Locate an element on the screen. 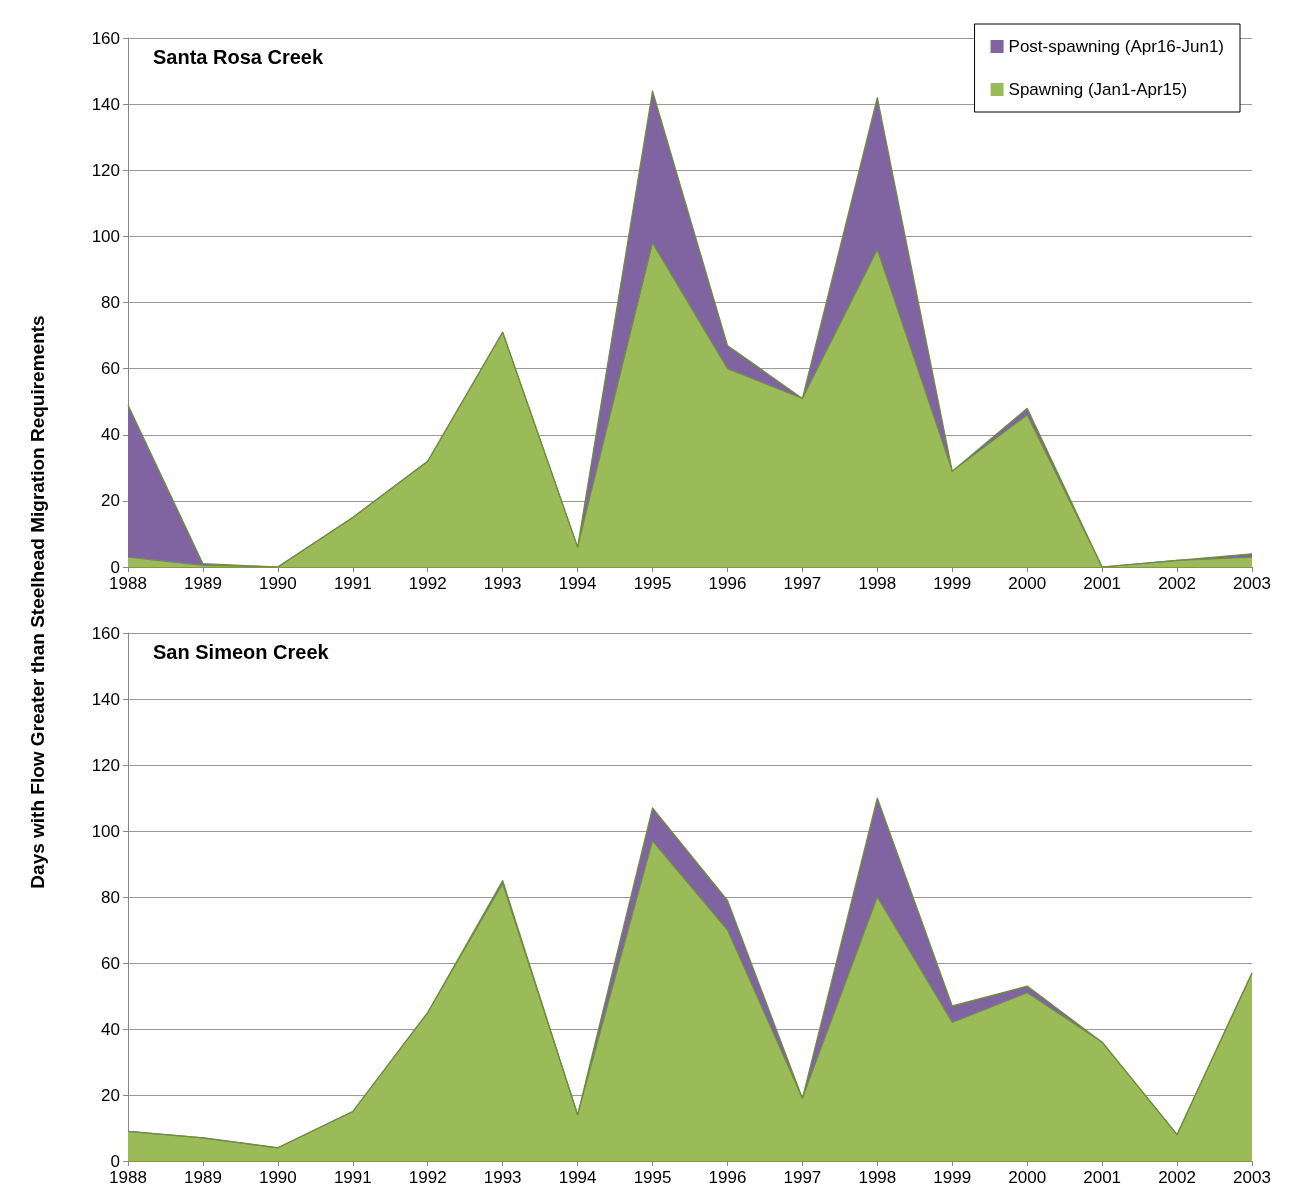  y-axis-title: Days with Flow Greater than Steelhead Migration Requirements is located at coordinates (38, 602).